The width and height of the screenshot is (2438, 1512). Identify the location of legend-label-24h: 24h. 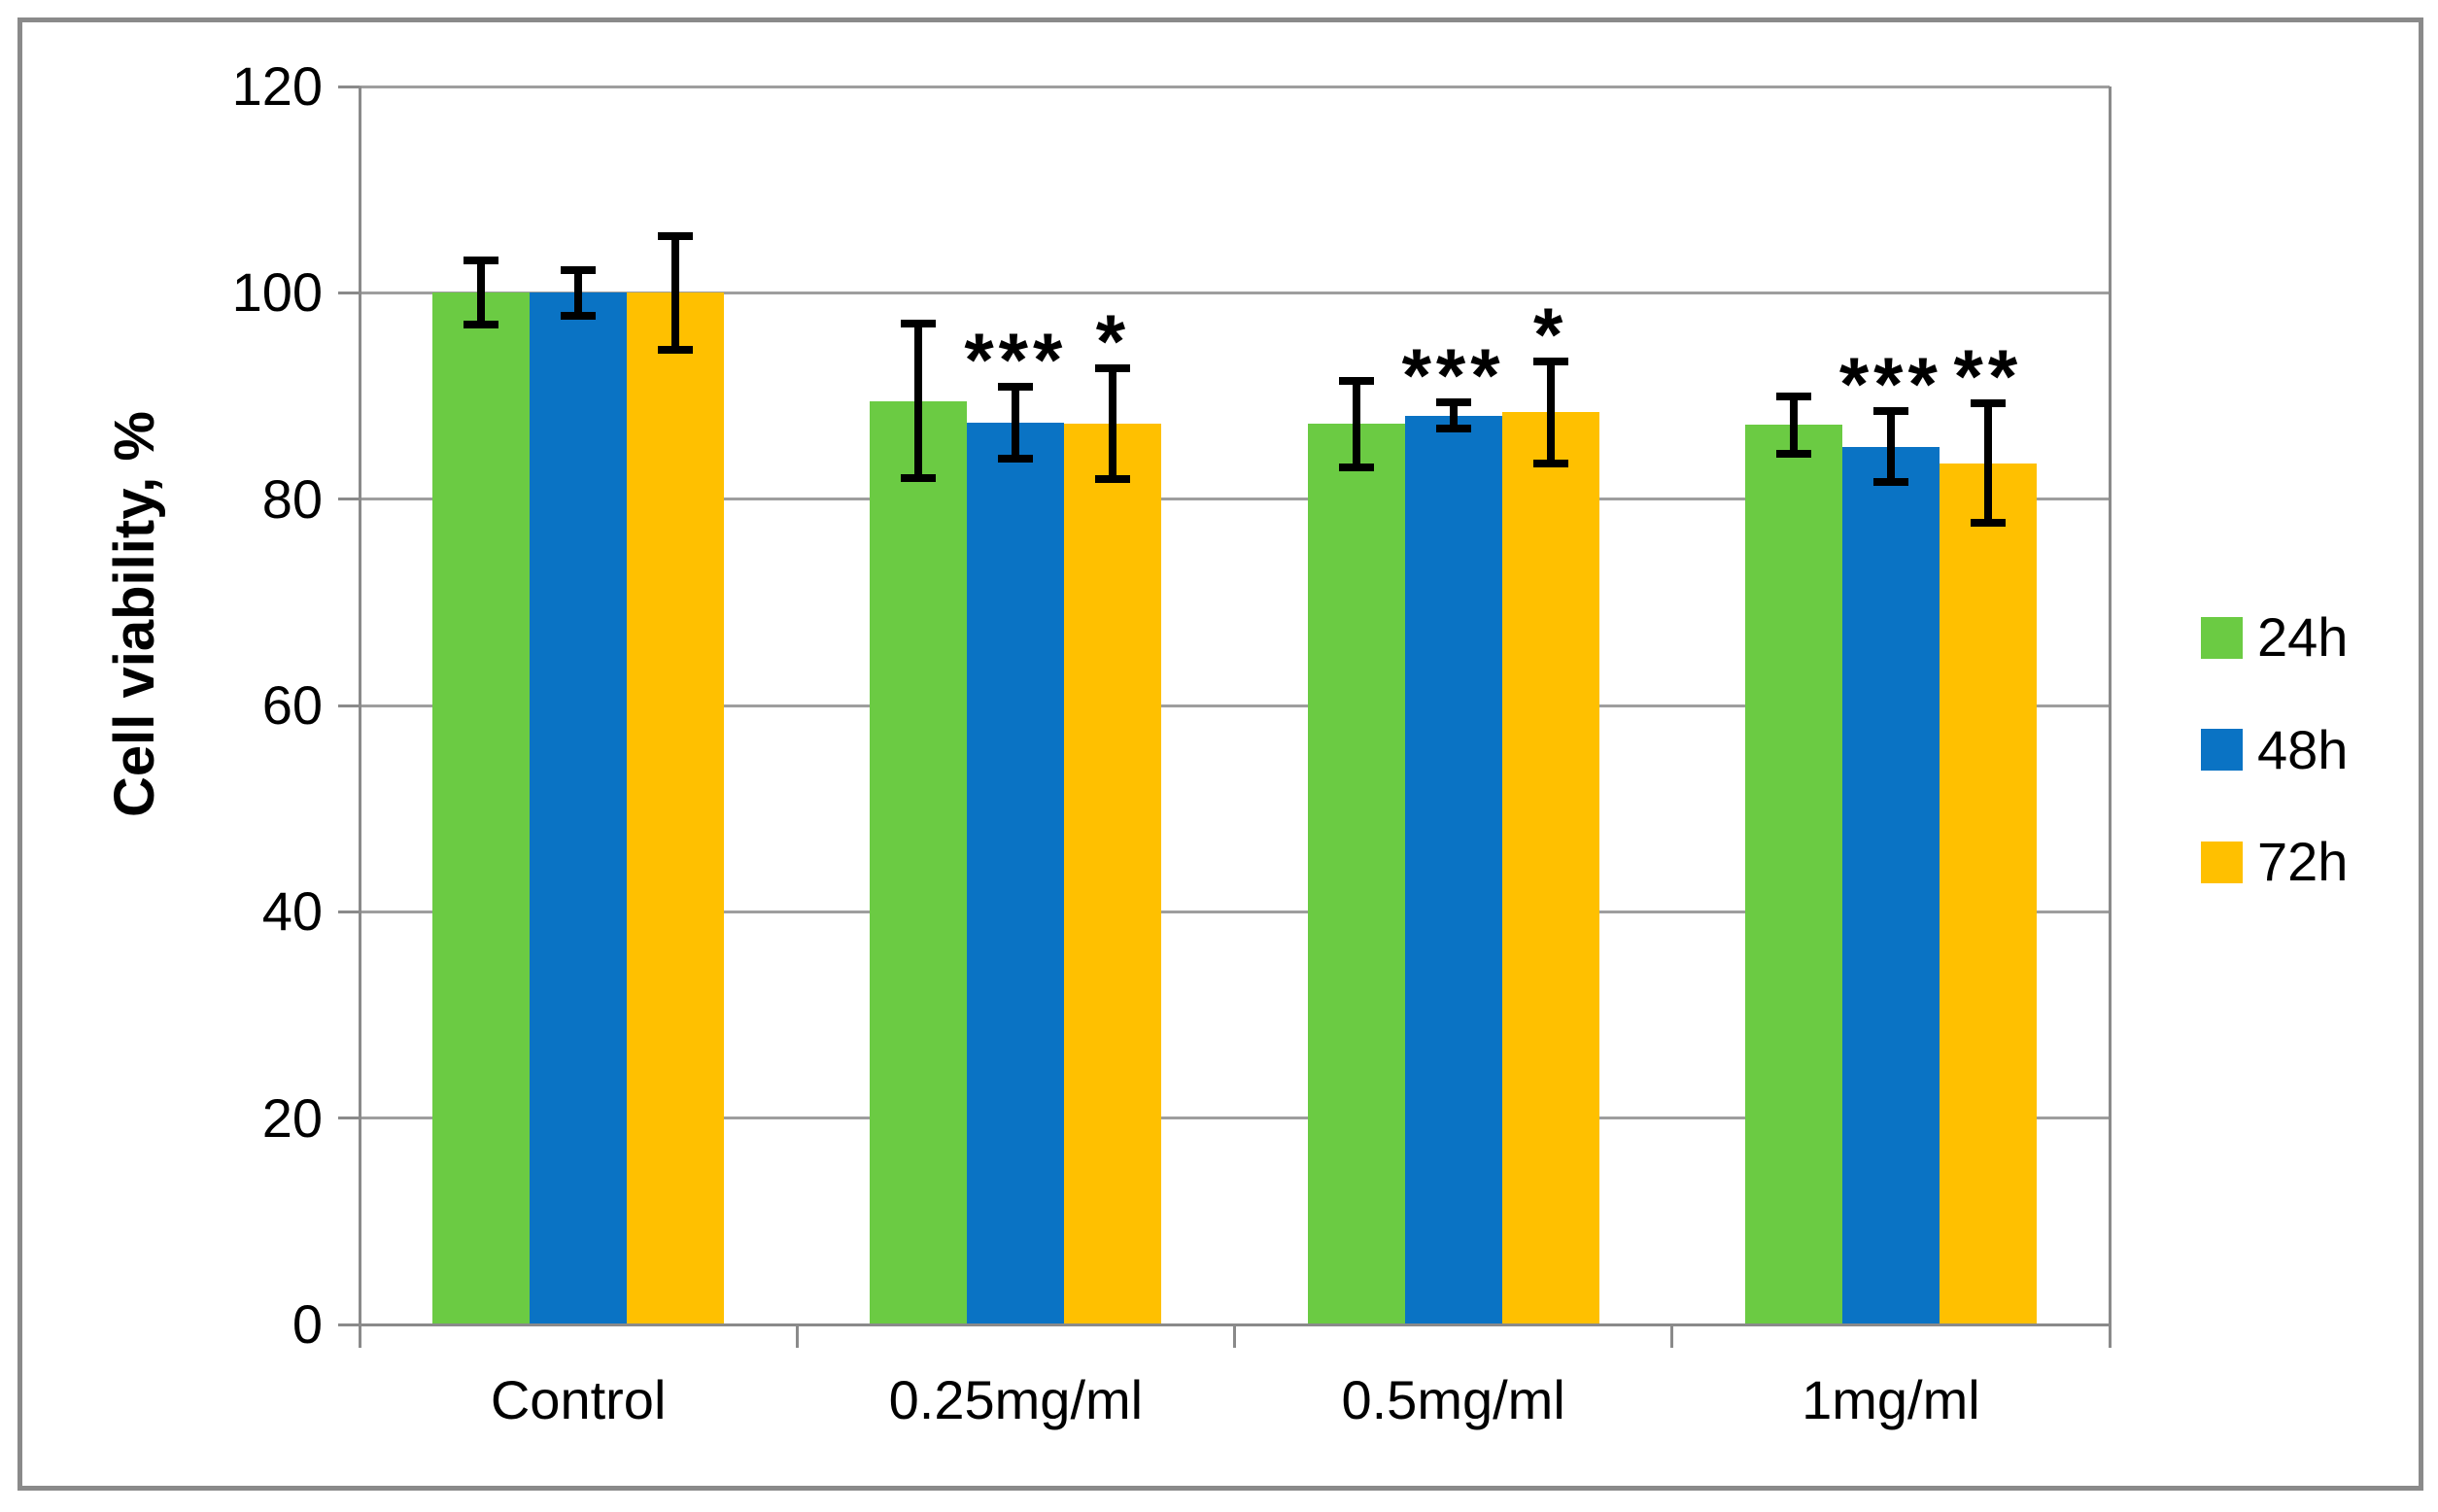
(2303, 637).